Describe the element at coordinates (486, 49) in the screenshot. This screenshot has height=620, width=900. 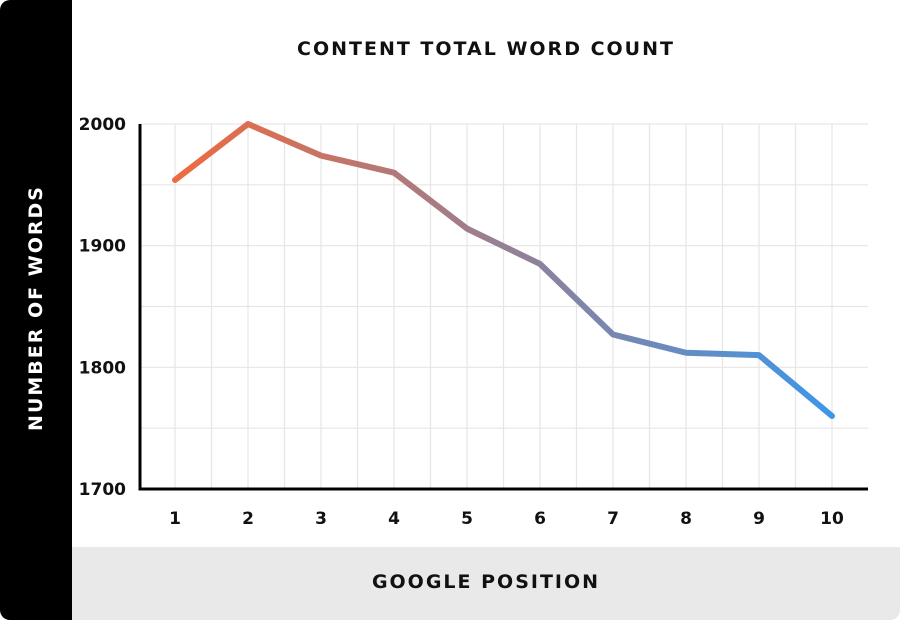
I see `chart-title: CONTENT TOTAL WORD COUNT` at that location.